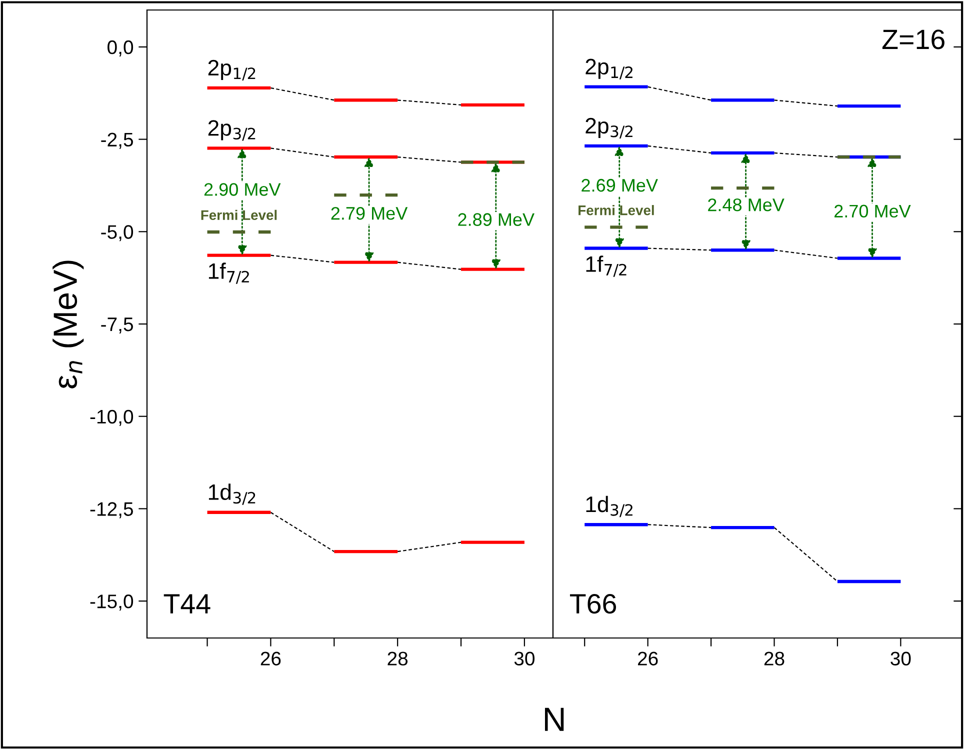 The height and width of the screenshot is (749, 964). Describe the element at coordinates (554, 719) in the screenshot. I see `x-axis-title: N` at that location.